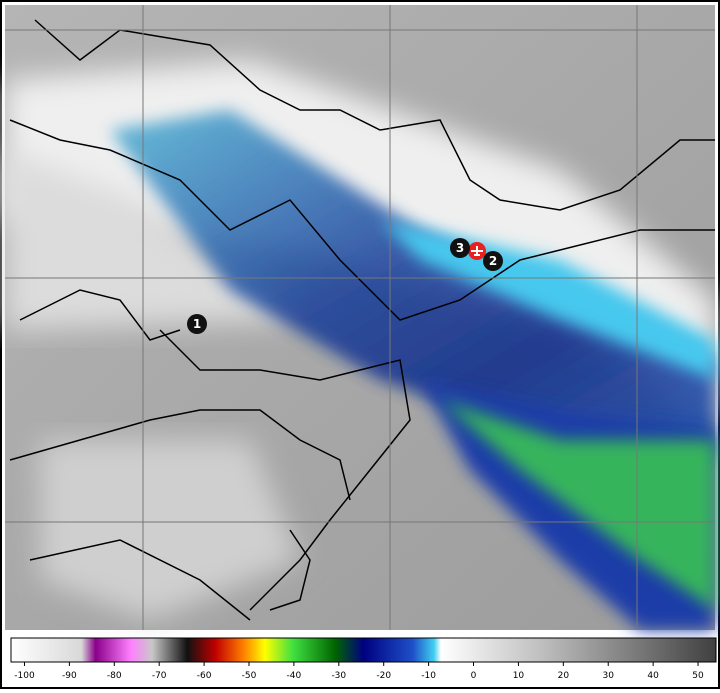 This screenshot has height=693, width=720. Describe the element at coordinates (114, 676) in the screenshot. I see `colorbar-label: -80` at that location.